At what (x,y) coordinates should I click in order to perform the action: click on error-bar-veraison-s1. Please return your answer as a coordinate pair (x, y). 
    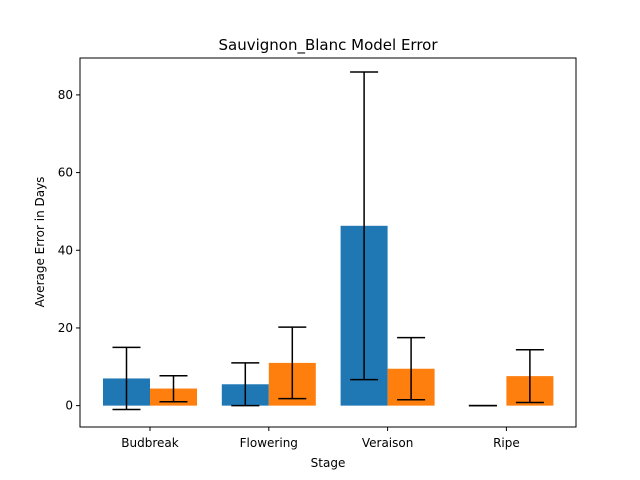
    Looking at the image, I should click on (364, 226).